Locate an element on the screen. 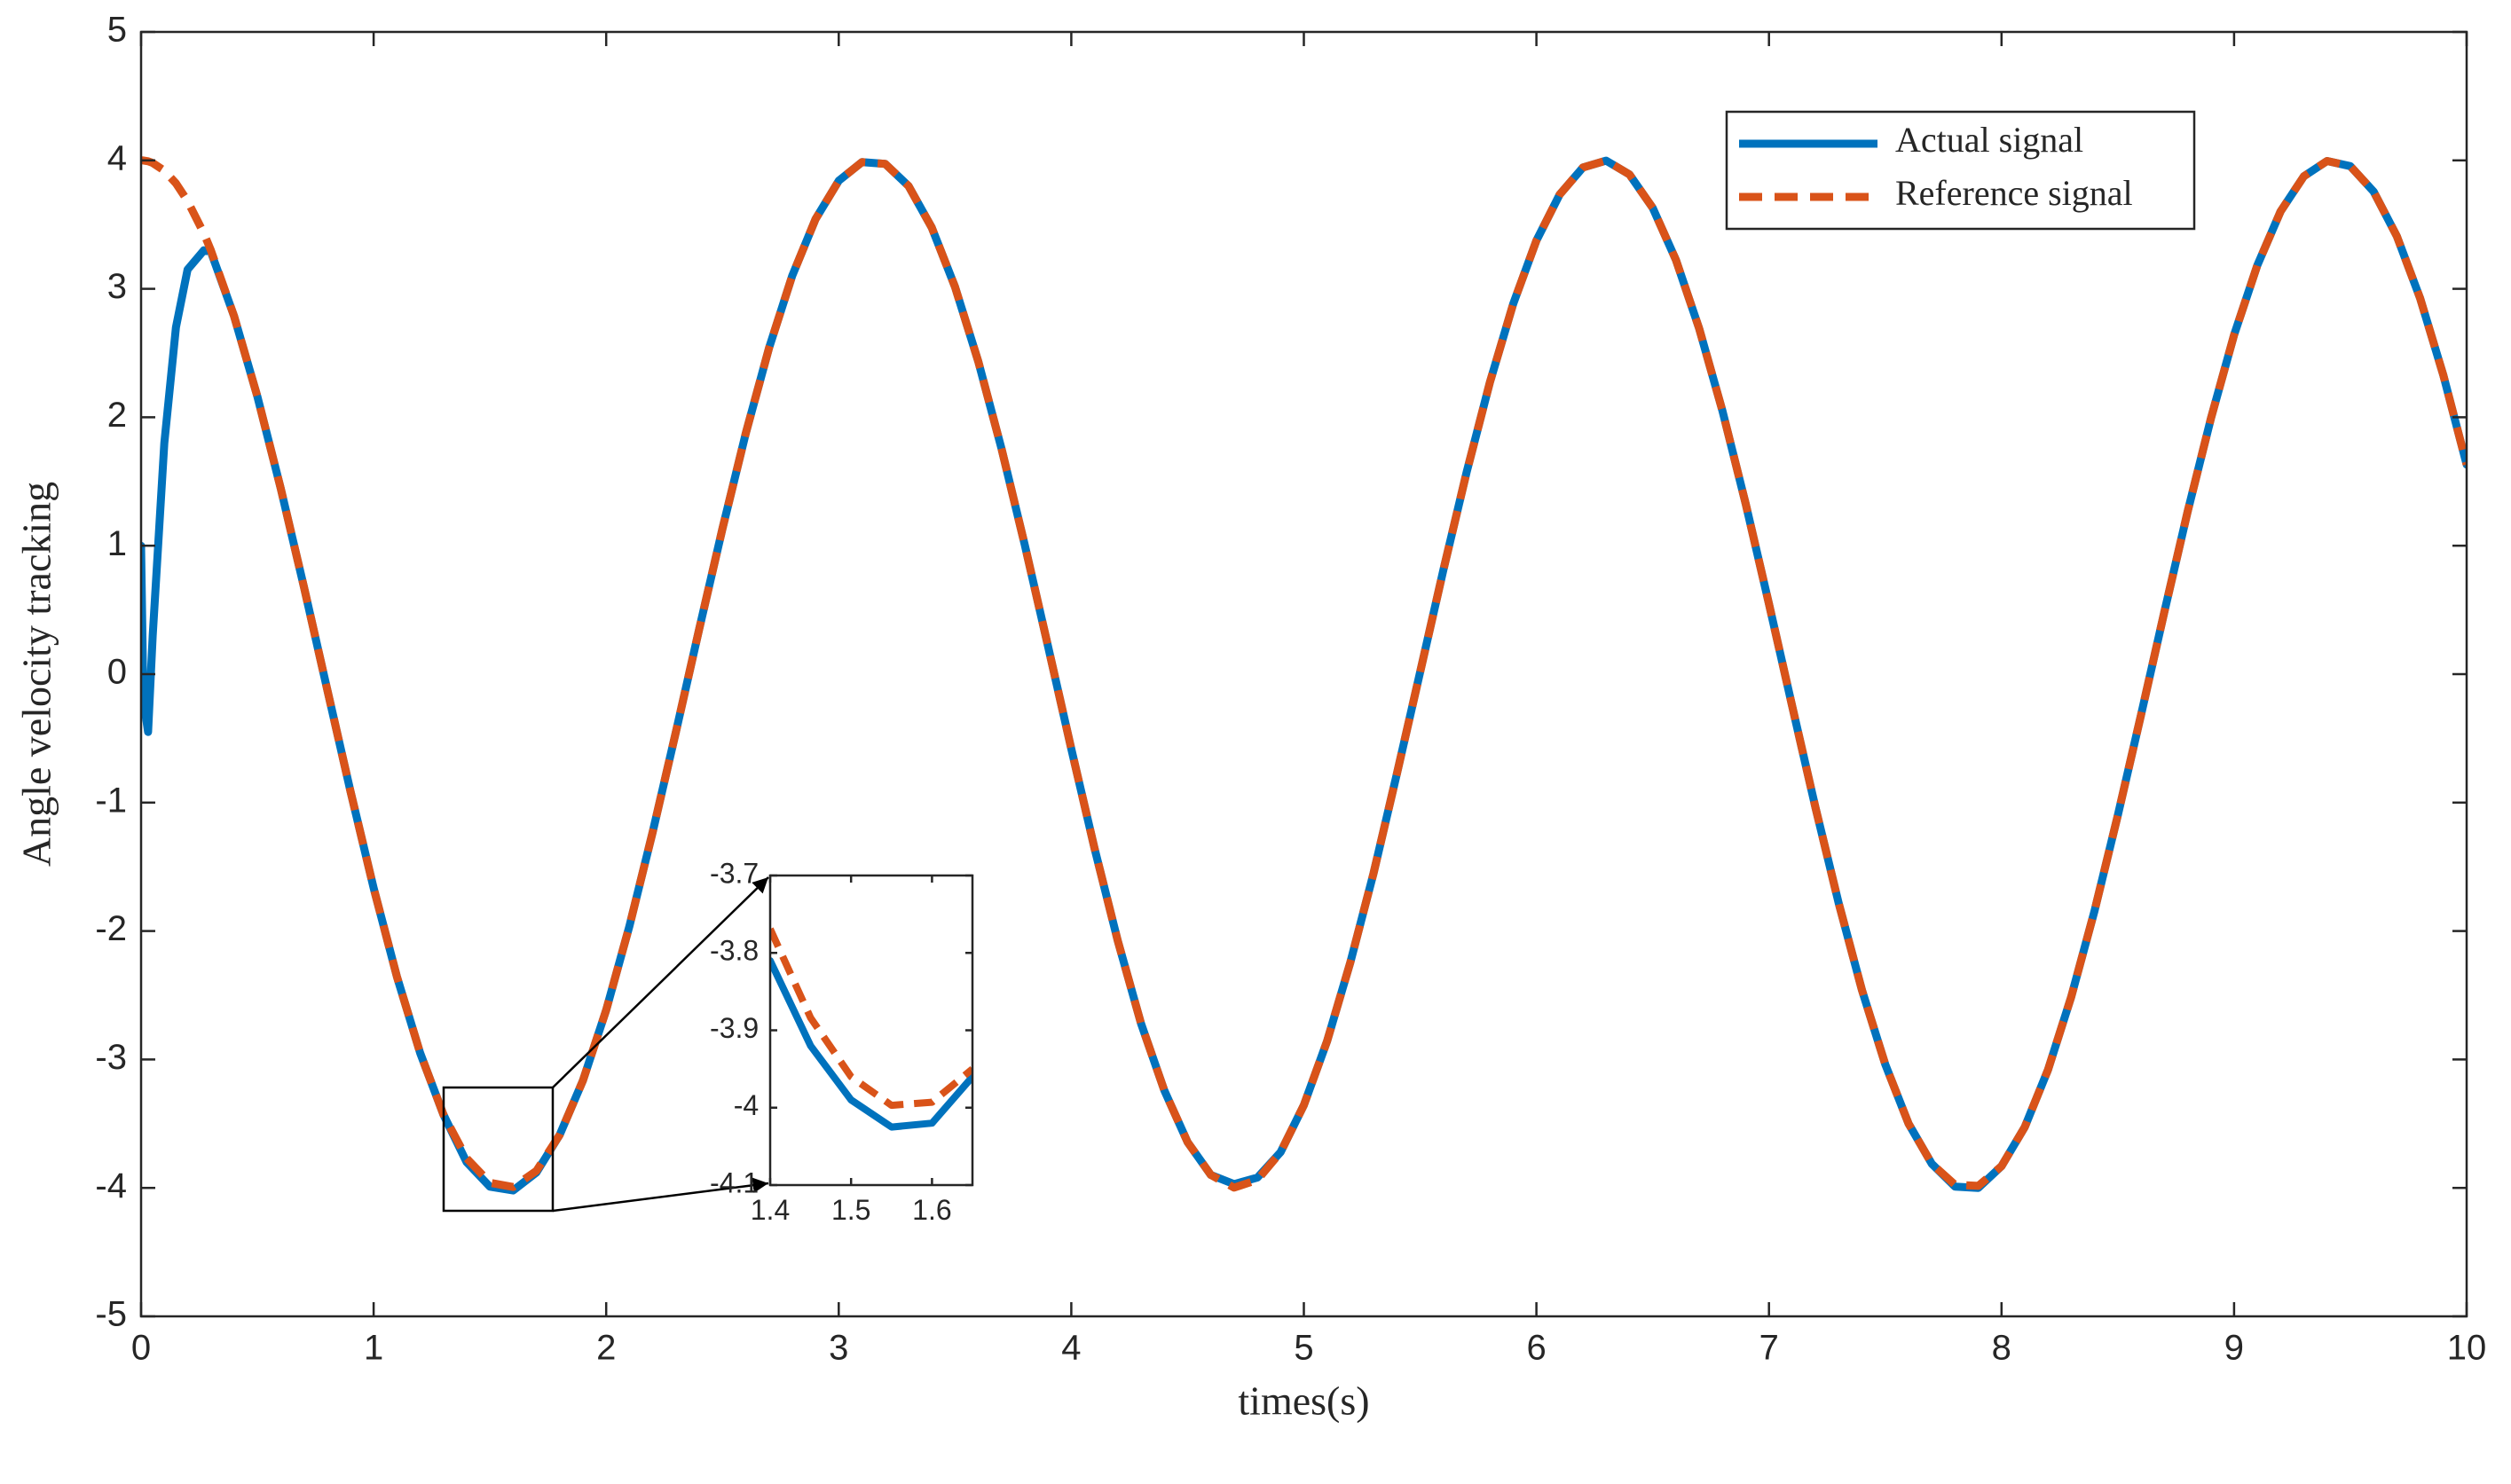 This screenshot has height=1484, width=2511. y-tick-label: -3.8 is located at coordinates (734, 951).